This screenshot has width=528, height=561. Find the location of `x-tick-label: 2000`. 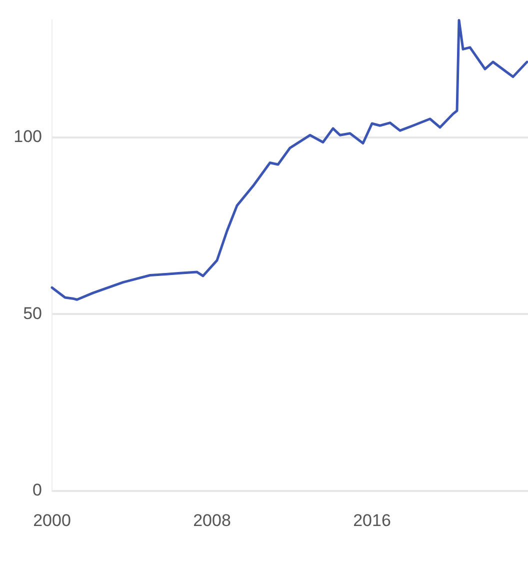

x-tick-label: 2000 is located at coordinates (52, 520).